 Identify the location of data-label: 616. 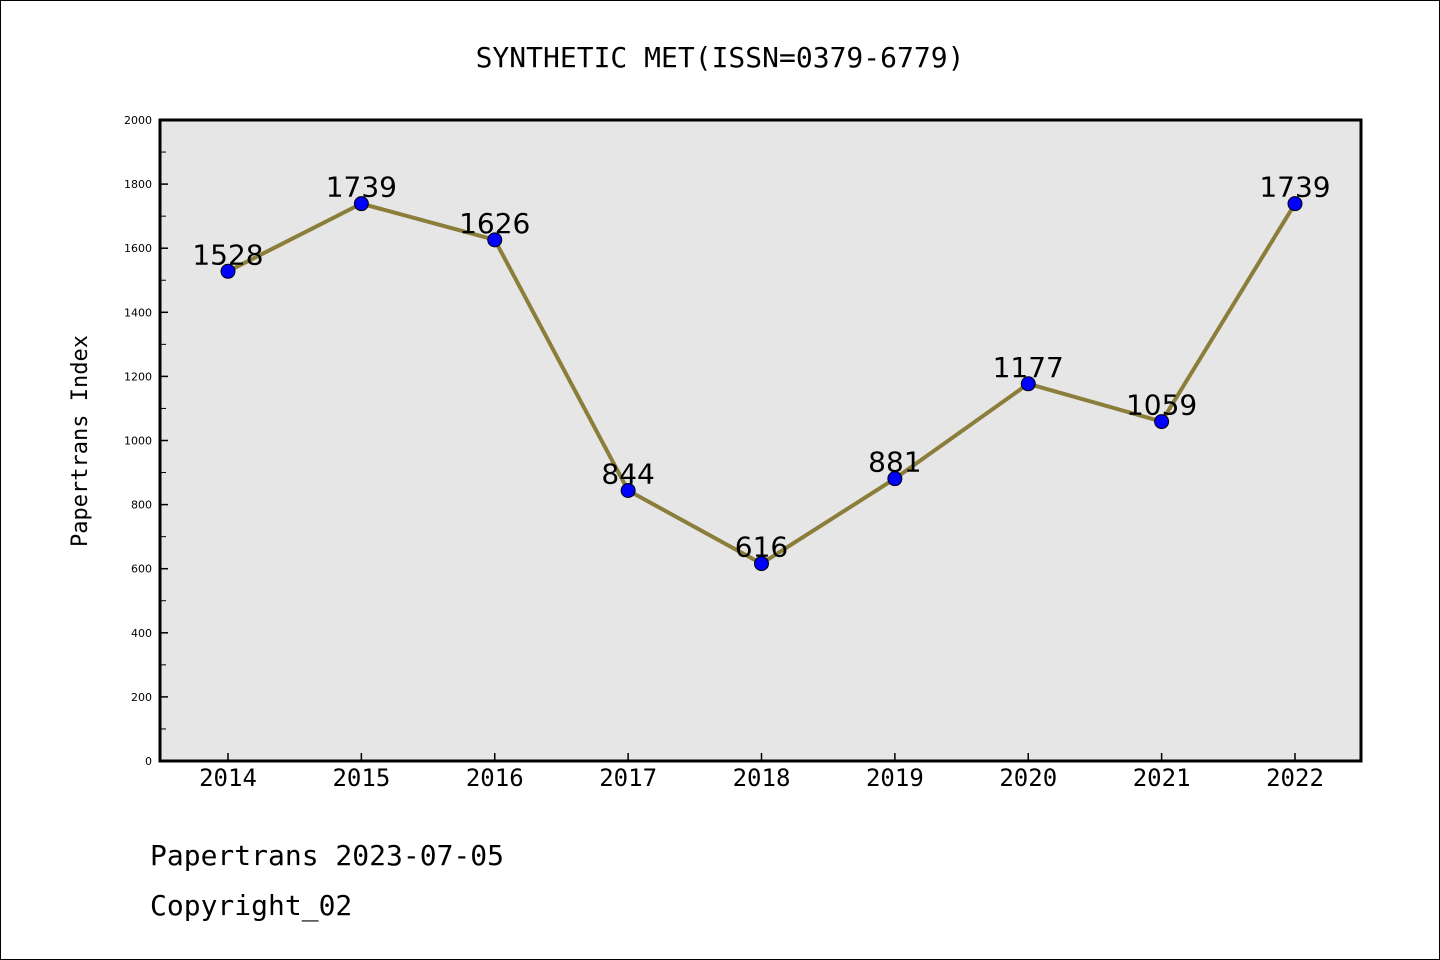
(761, 547).